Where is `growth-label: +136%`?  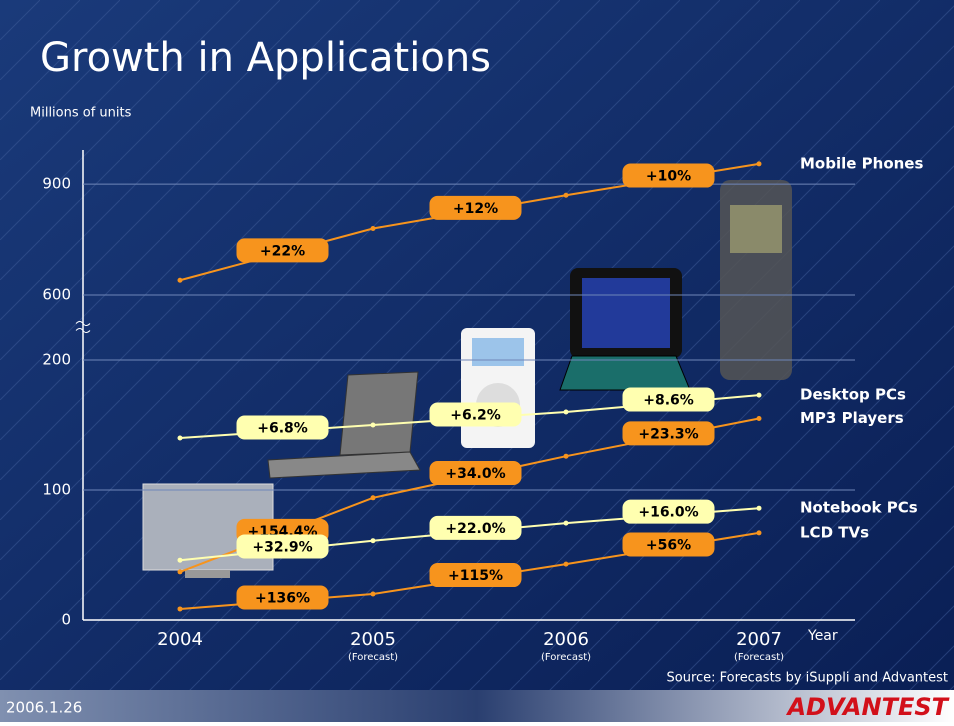
growth-label: +136% is located at coordinates (282, 598).